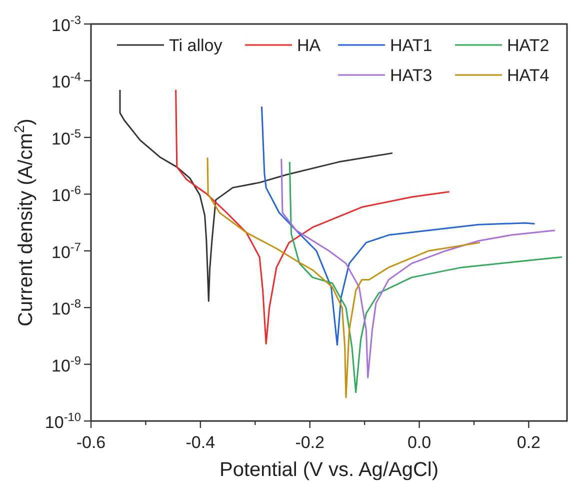 The width and height of the screenshot is (574, 482). Describe the element at coordinates (309, 45) in the screenshot. I see `legend-label: HA` at that location.